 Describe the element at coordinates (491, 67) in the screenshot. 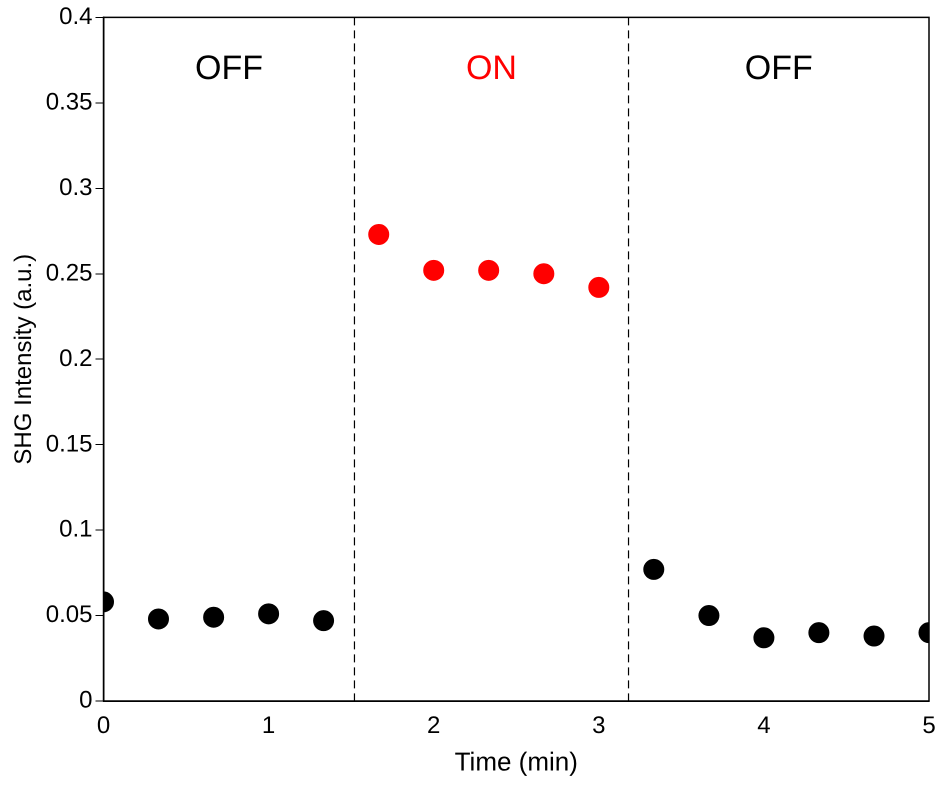

I see `annotation: ON` at that location.